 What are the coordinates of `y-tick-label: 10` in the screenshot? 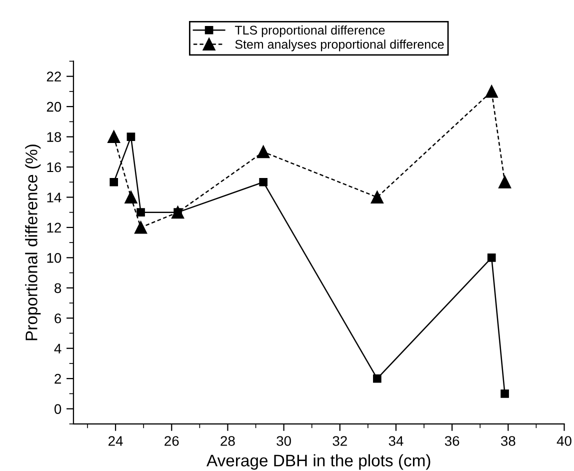 It's located at (54, 258).